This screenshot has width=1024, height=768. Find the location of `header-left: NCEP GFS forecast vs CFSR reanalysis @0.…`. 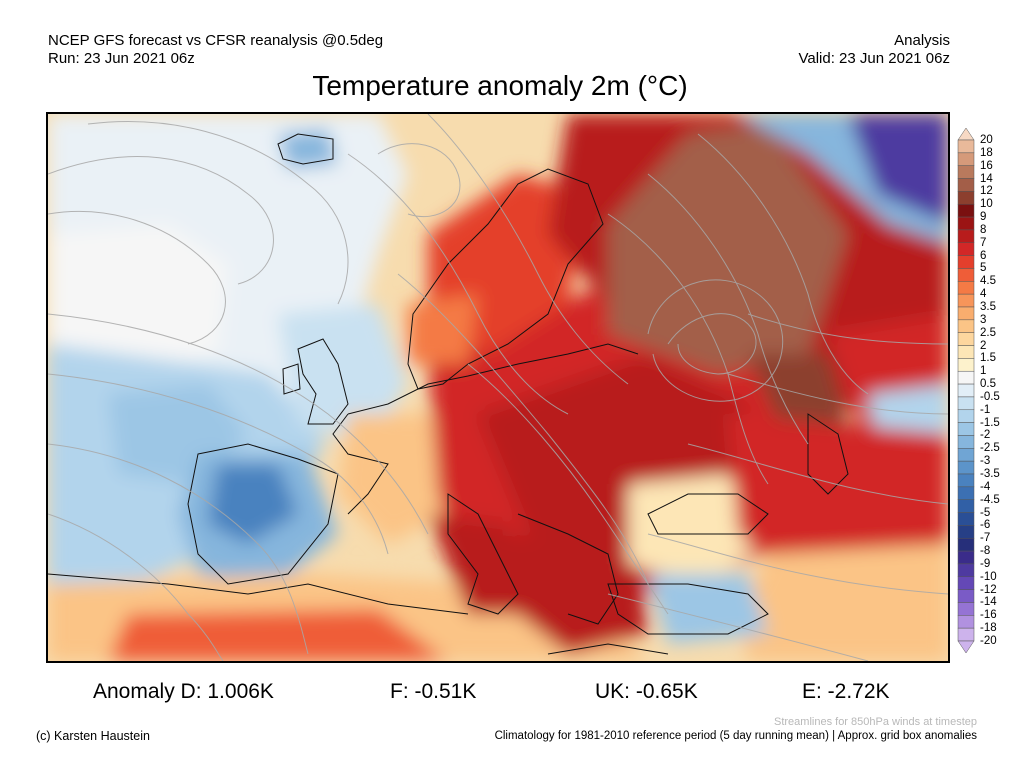

header-left: NCEP GFS forecast vs CFSR reanalysis @0.… is located at coordinates (215, 50).